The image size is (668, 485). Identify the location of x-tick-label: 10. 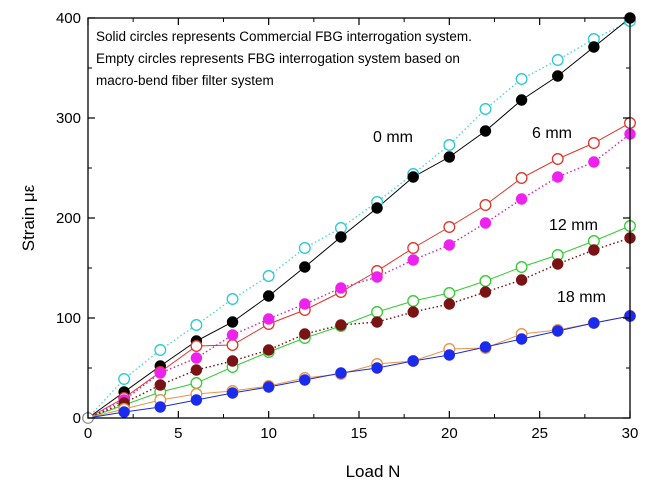
(268, 433).